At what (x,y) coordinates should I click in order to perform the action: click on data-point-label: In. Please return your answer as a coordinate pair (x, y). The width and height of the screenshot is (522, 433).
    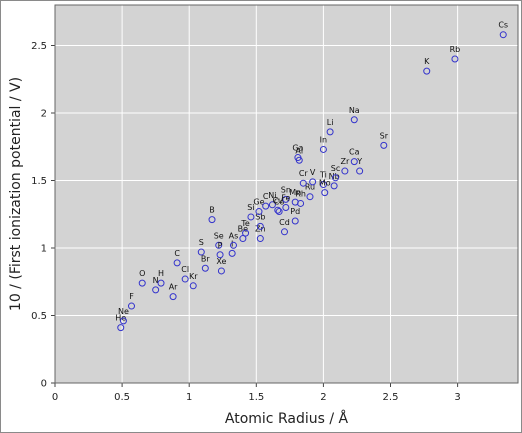
    Looking at the image, I should click on (323, 139).